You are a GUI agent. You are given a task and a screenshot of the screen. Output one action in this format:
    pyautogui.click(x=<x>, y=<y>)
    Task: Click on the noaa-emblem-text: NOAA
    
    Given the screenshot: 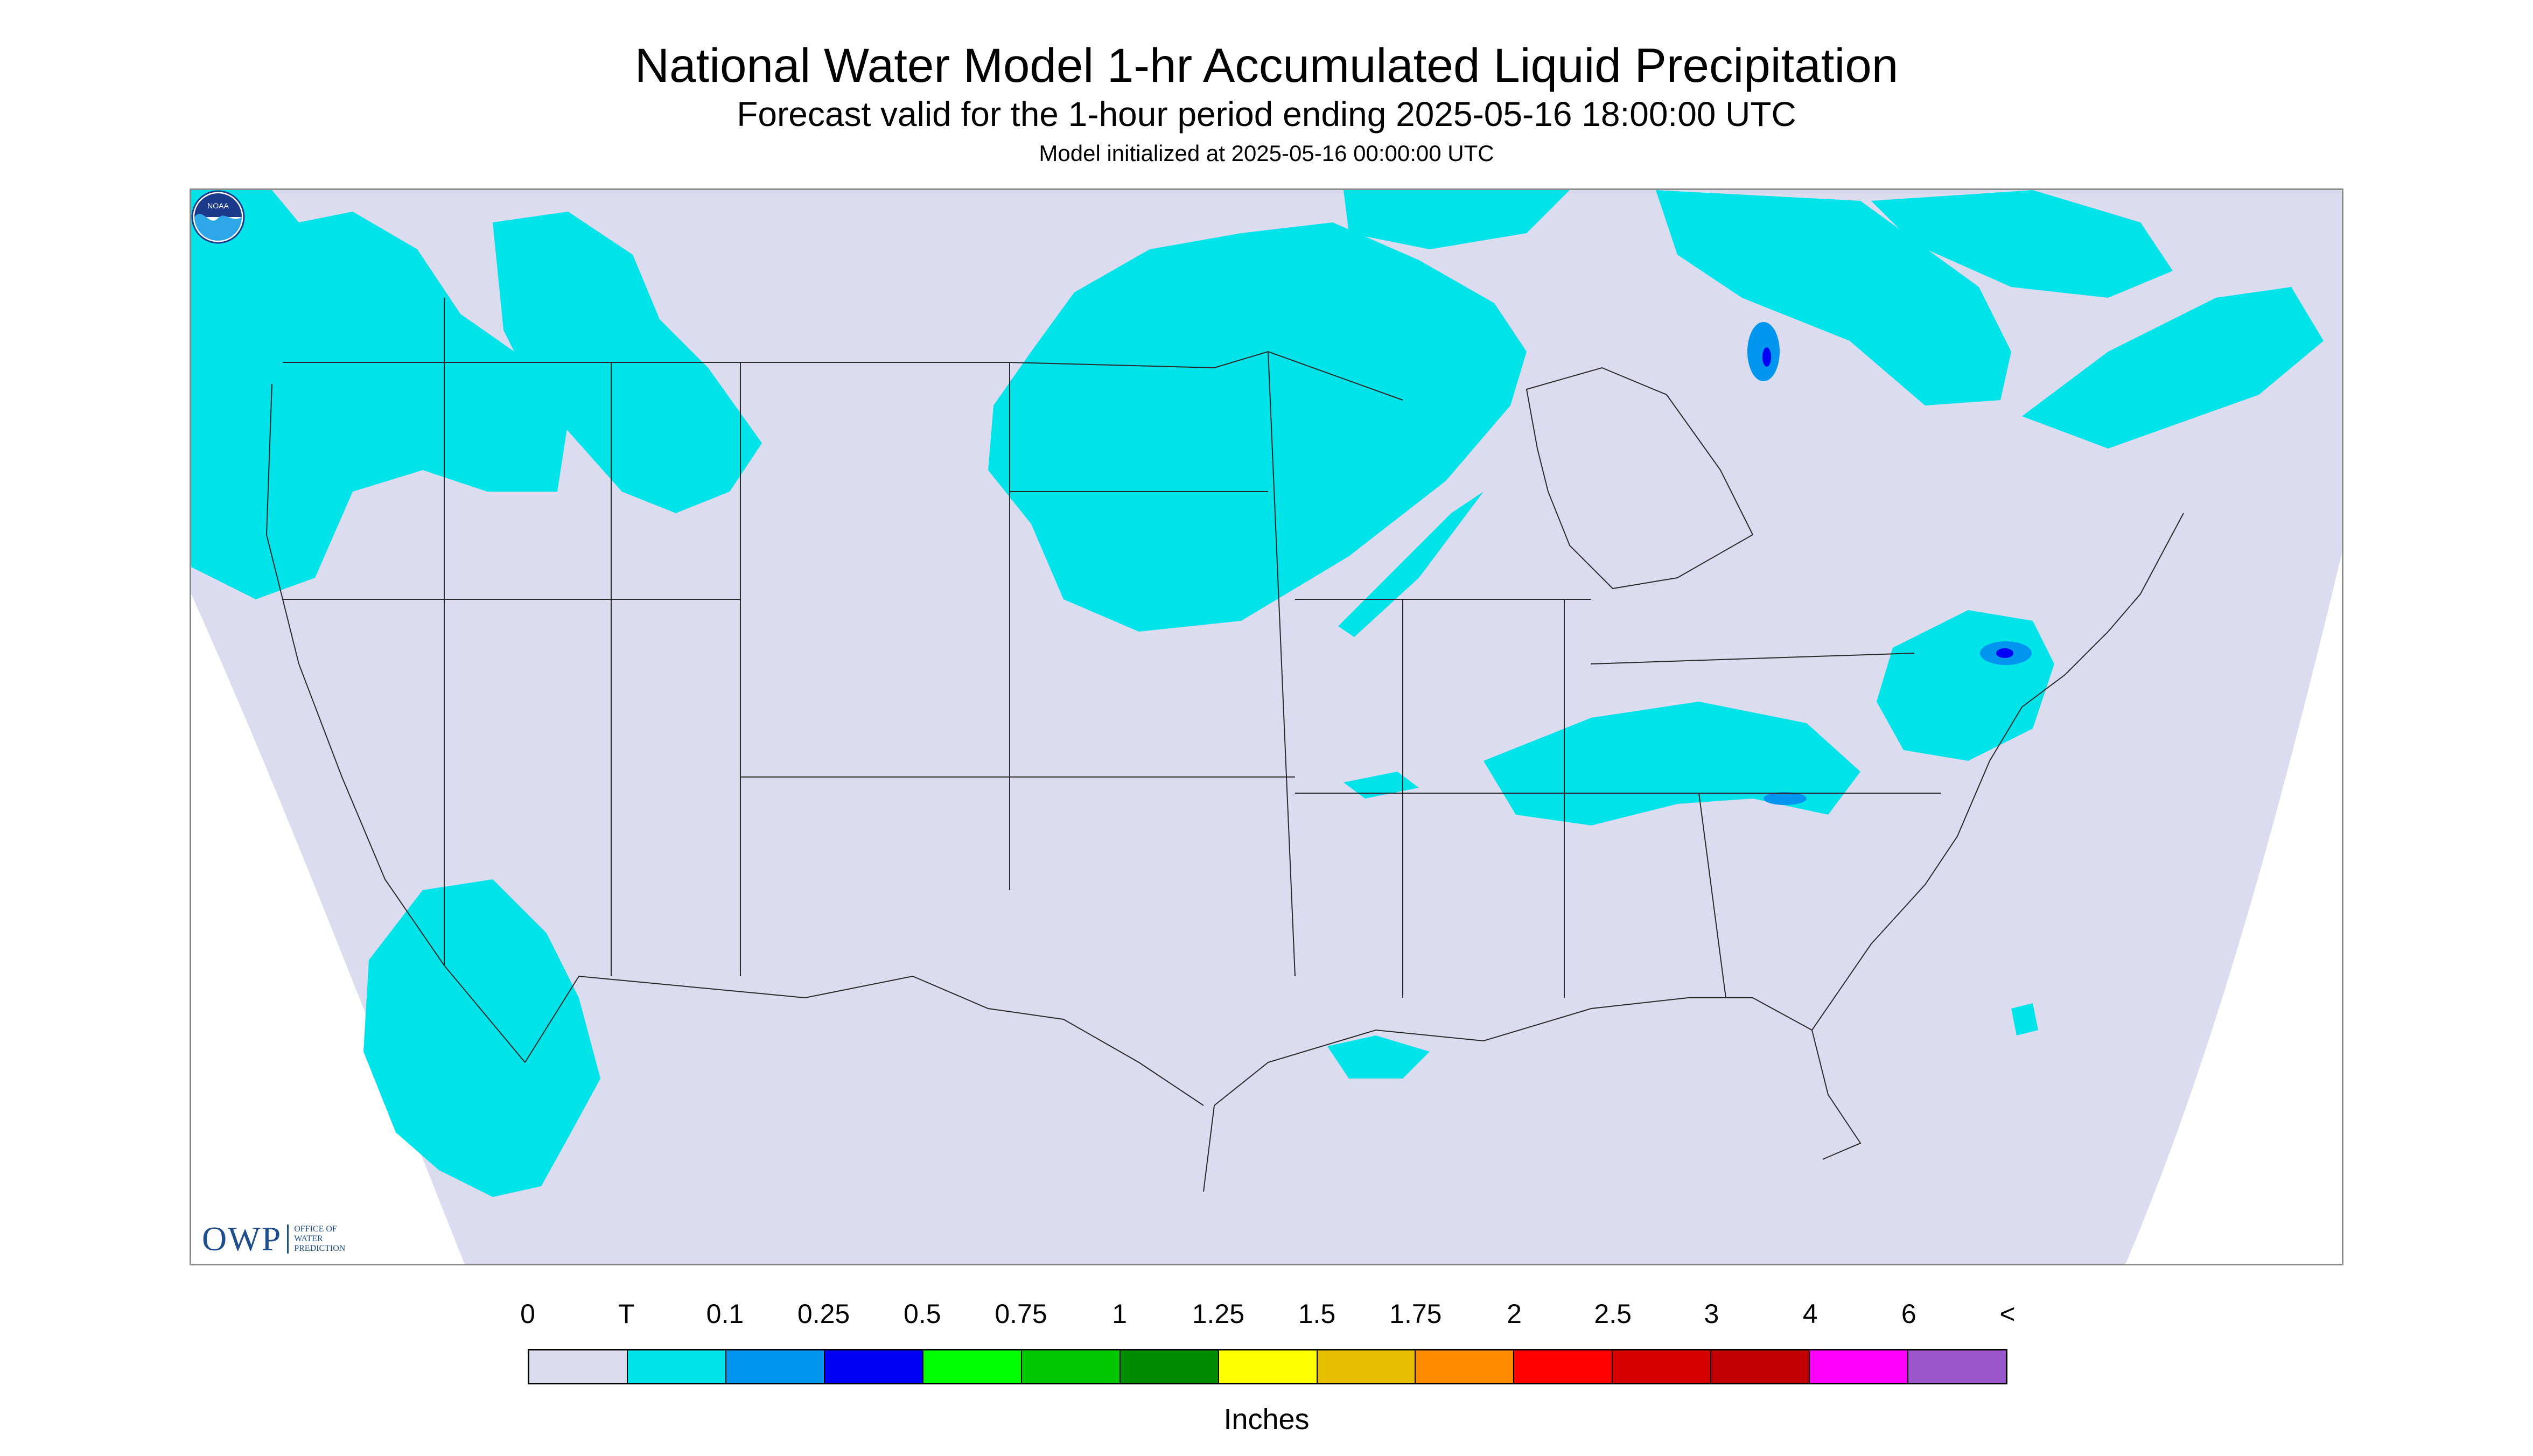 What is the action you would take?
    pyautogui.click(x=218, y=205)
    